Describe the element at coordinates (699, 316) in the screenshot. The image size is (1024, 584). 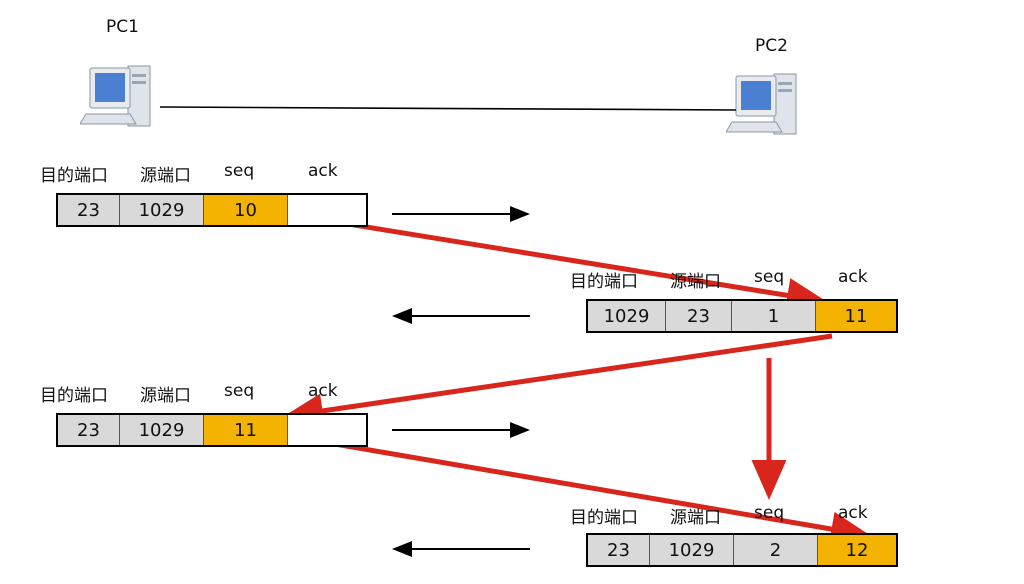
I see `src-port-cell: 23` at that location.